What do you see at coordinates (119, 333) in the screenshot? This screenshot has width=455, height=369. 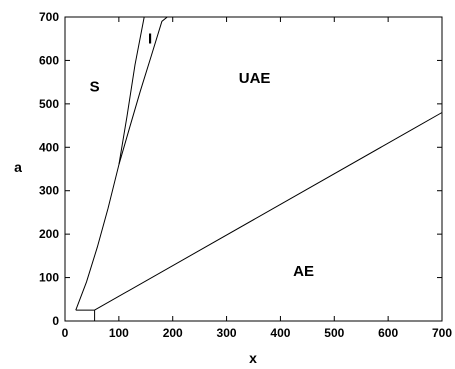 I see `x-tick-label: 100` at bounding box center [119, 333].